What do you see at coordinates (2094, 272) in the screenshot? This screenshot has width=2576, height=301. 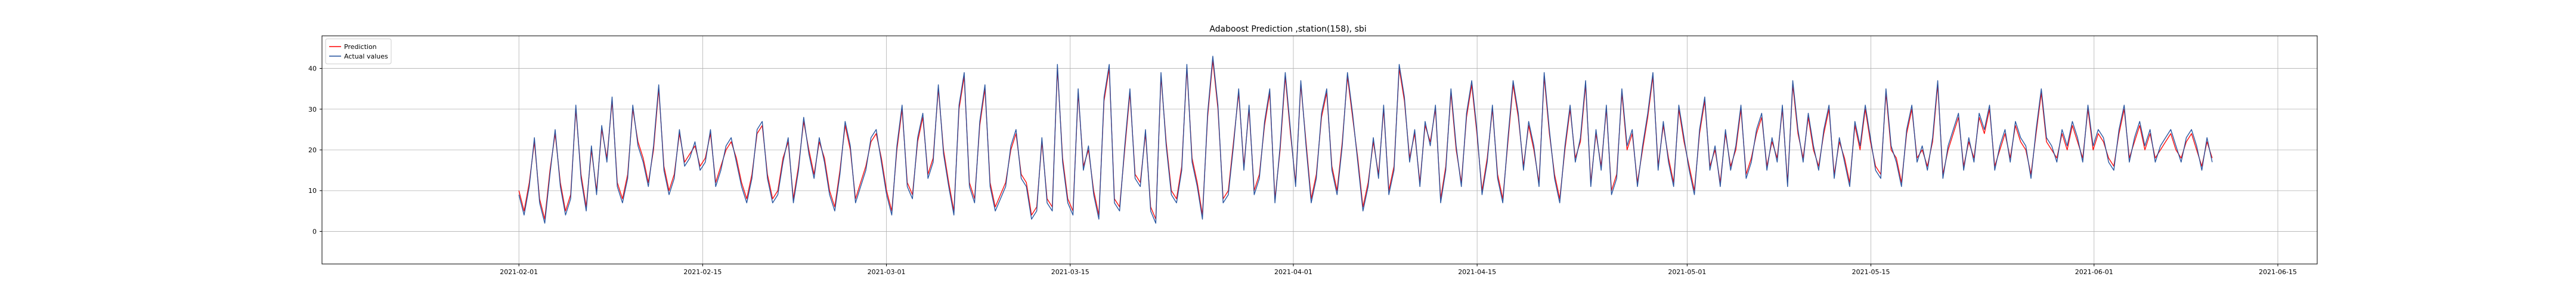 I see `x-tick-label: 2021-06-01` at bounding box center [2094, 272].